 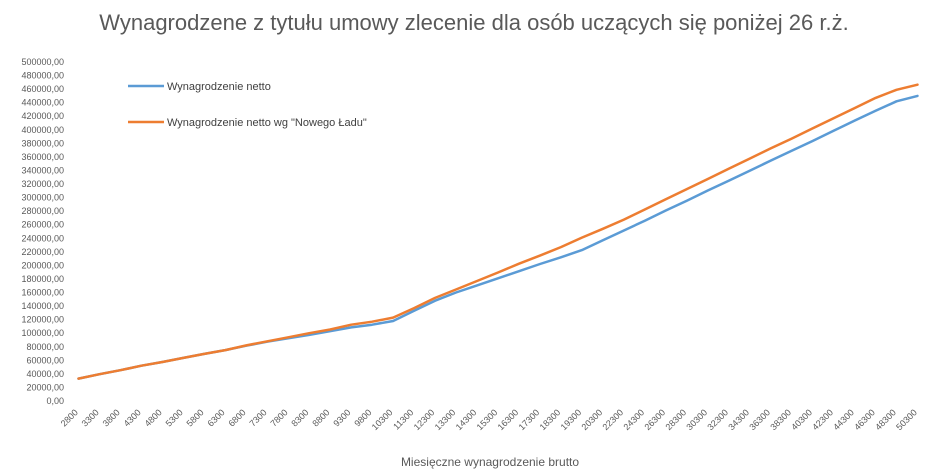 What do you see at coordinates (299, 417) in the screenshot?
I see `x-tick-label: 8300` at bounding box center [299, 417].